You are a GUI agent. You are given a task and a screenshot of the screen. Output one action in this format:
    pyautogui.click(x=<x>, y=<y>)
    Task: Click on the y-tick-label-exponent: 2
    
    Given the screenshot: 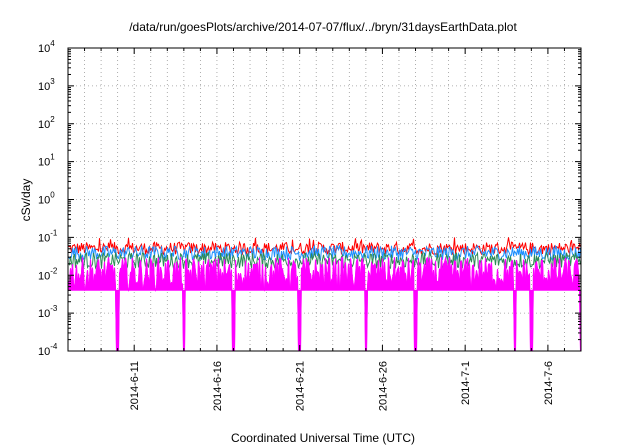 What is the action you would take?
    pyautogui.click(x=52, y=119)
    